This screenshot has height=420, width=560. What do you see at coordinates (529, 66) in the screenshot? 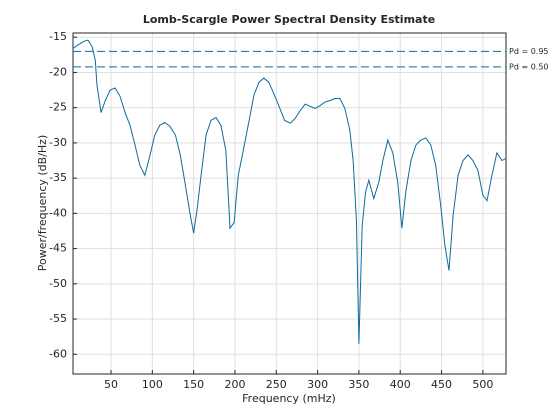
I see `threshold-label: Pd = 0.50` at bounding box center [529, 66].